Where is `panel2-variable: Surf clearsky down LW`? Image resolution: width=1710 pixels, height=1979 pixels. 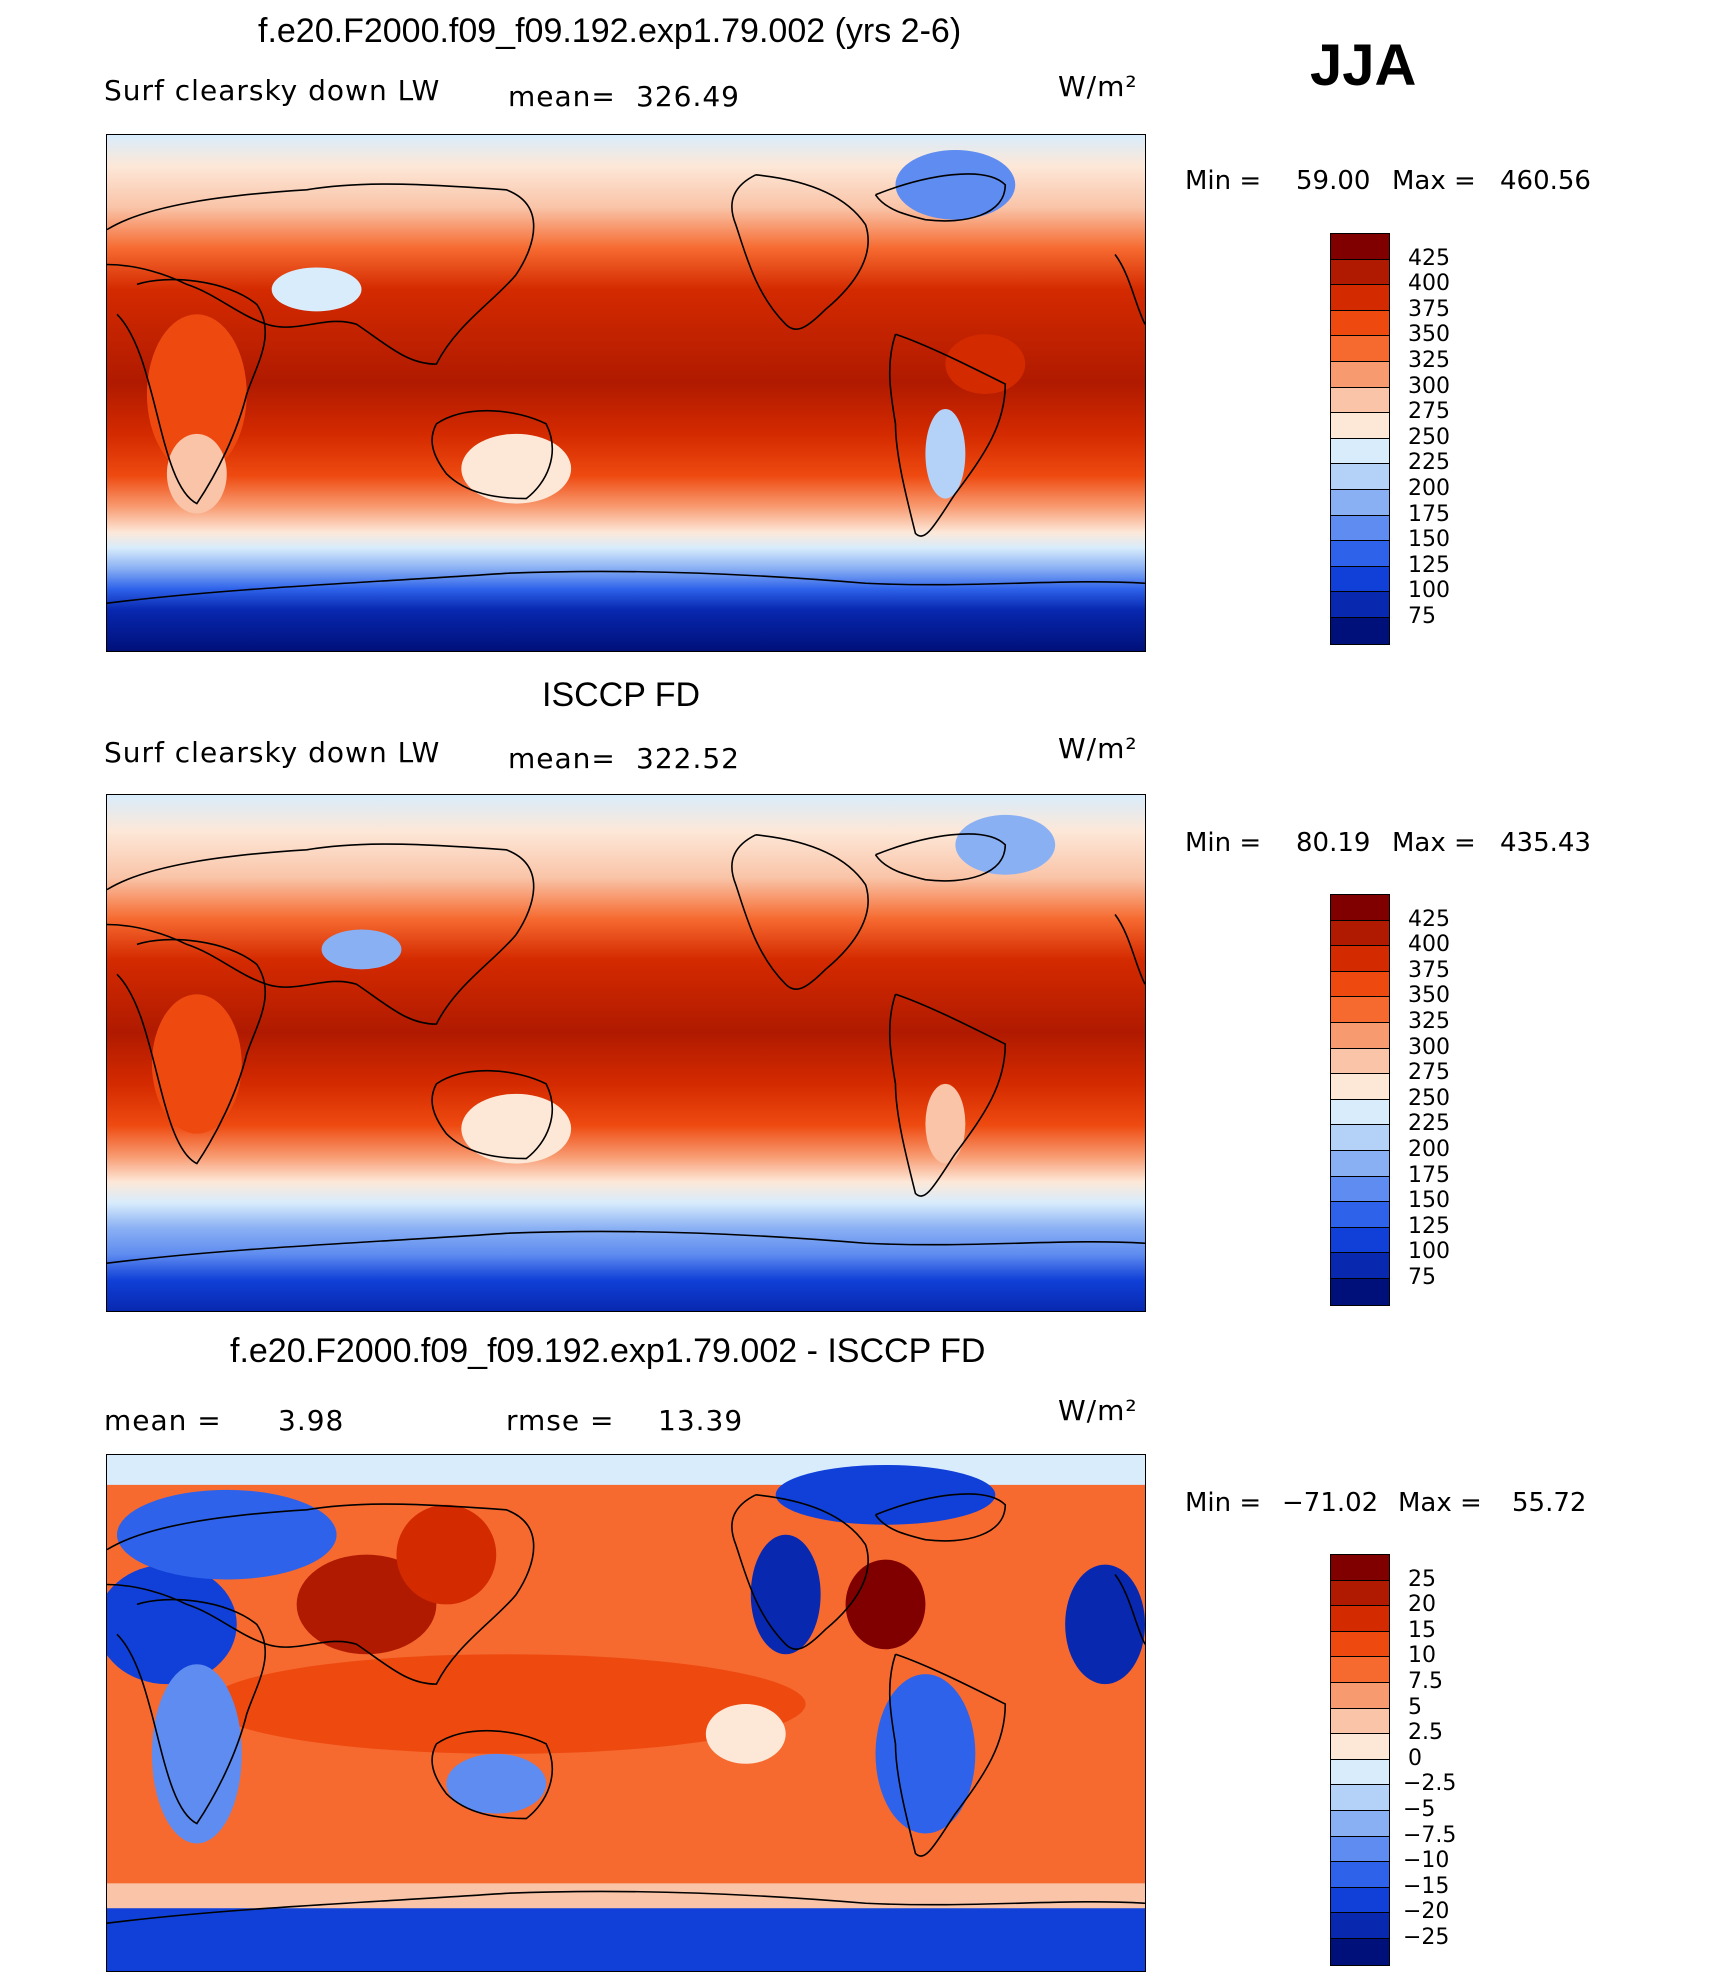 panel2-variable: Surf clearsky down LW is located at coordinates (272, 752).